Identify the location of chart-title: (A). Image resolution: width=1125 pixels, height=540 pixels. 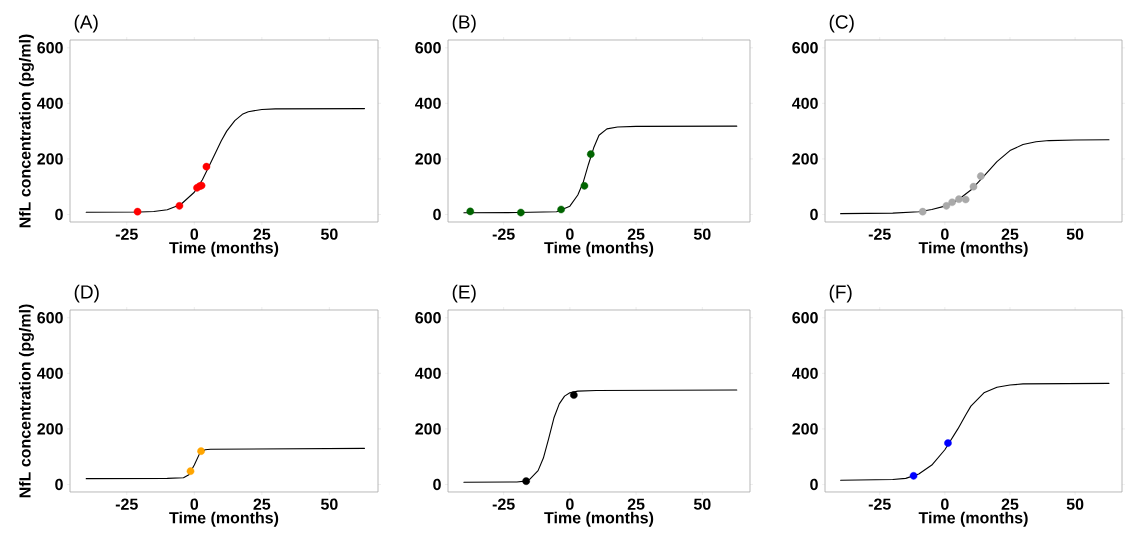
(86, 23).